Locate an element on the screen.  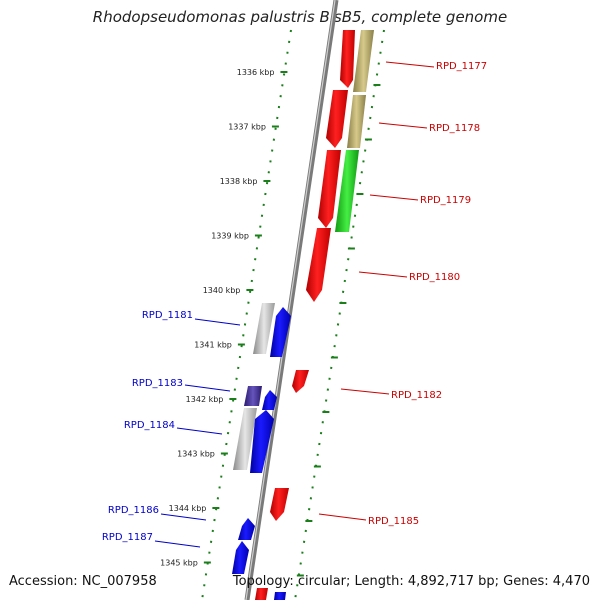
label-rpd-1181: RPD_1181 is located at coordinates (167, 315).